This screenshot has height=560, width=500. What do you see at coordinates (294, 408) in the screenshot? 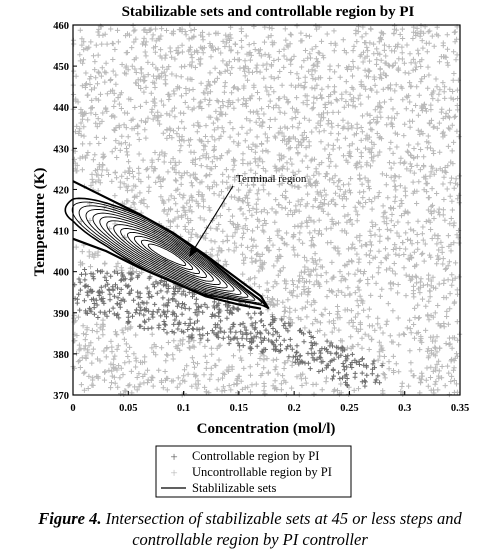
I see `x-tick-label: 0.2` at bounding box center [294, 408].